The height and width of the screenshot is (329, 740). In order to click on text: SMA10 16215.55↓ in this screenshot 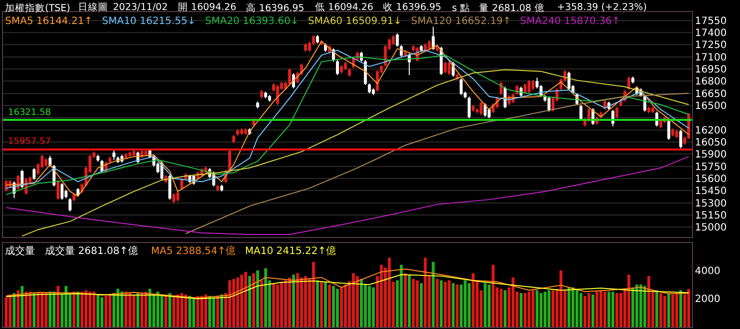, I will do `click(149, 21)`.